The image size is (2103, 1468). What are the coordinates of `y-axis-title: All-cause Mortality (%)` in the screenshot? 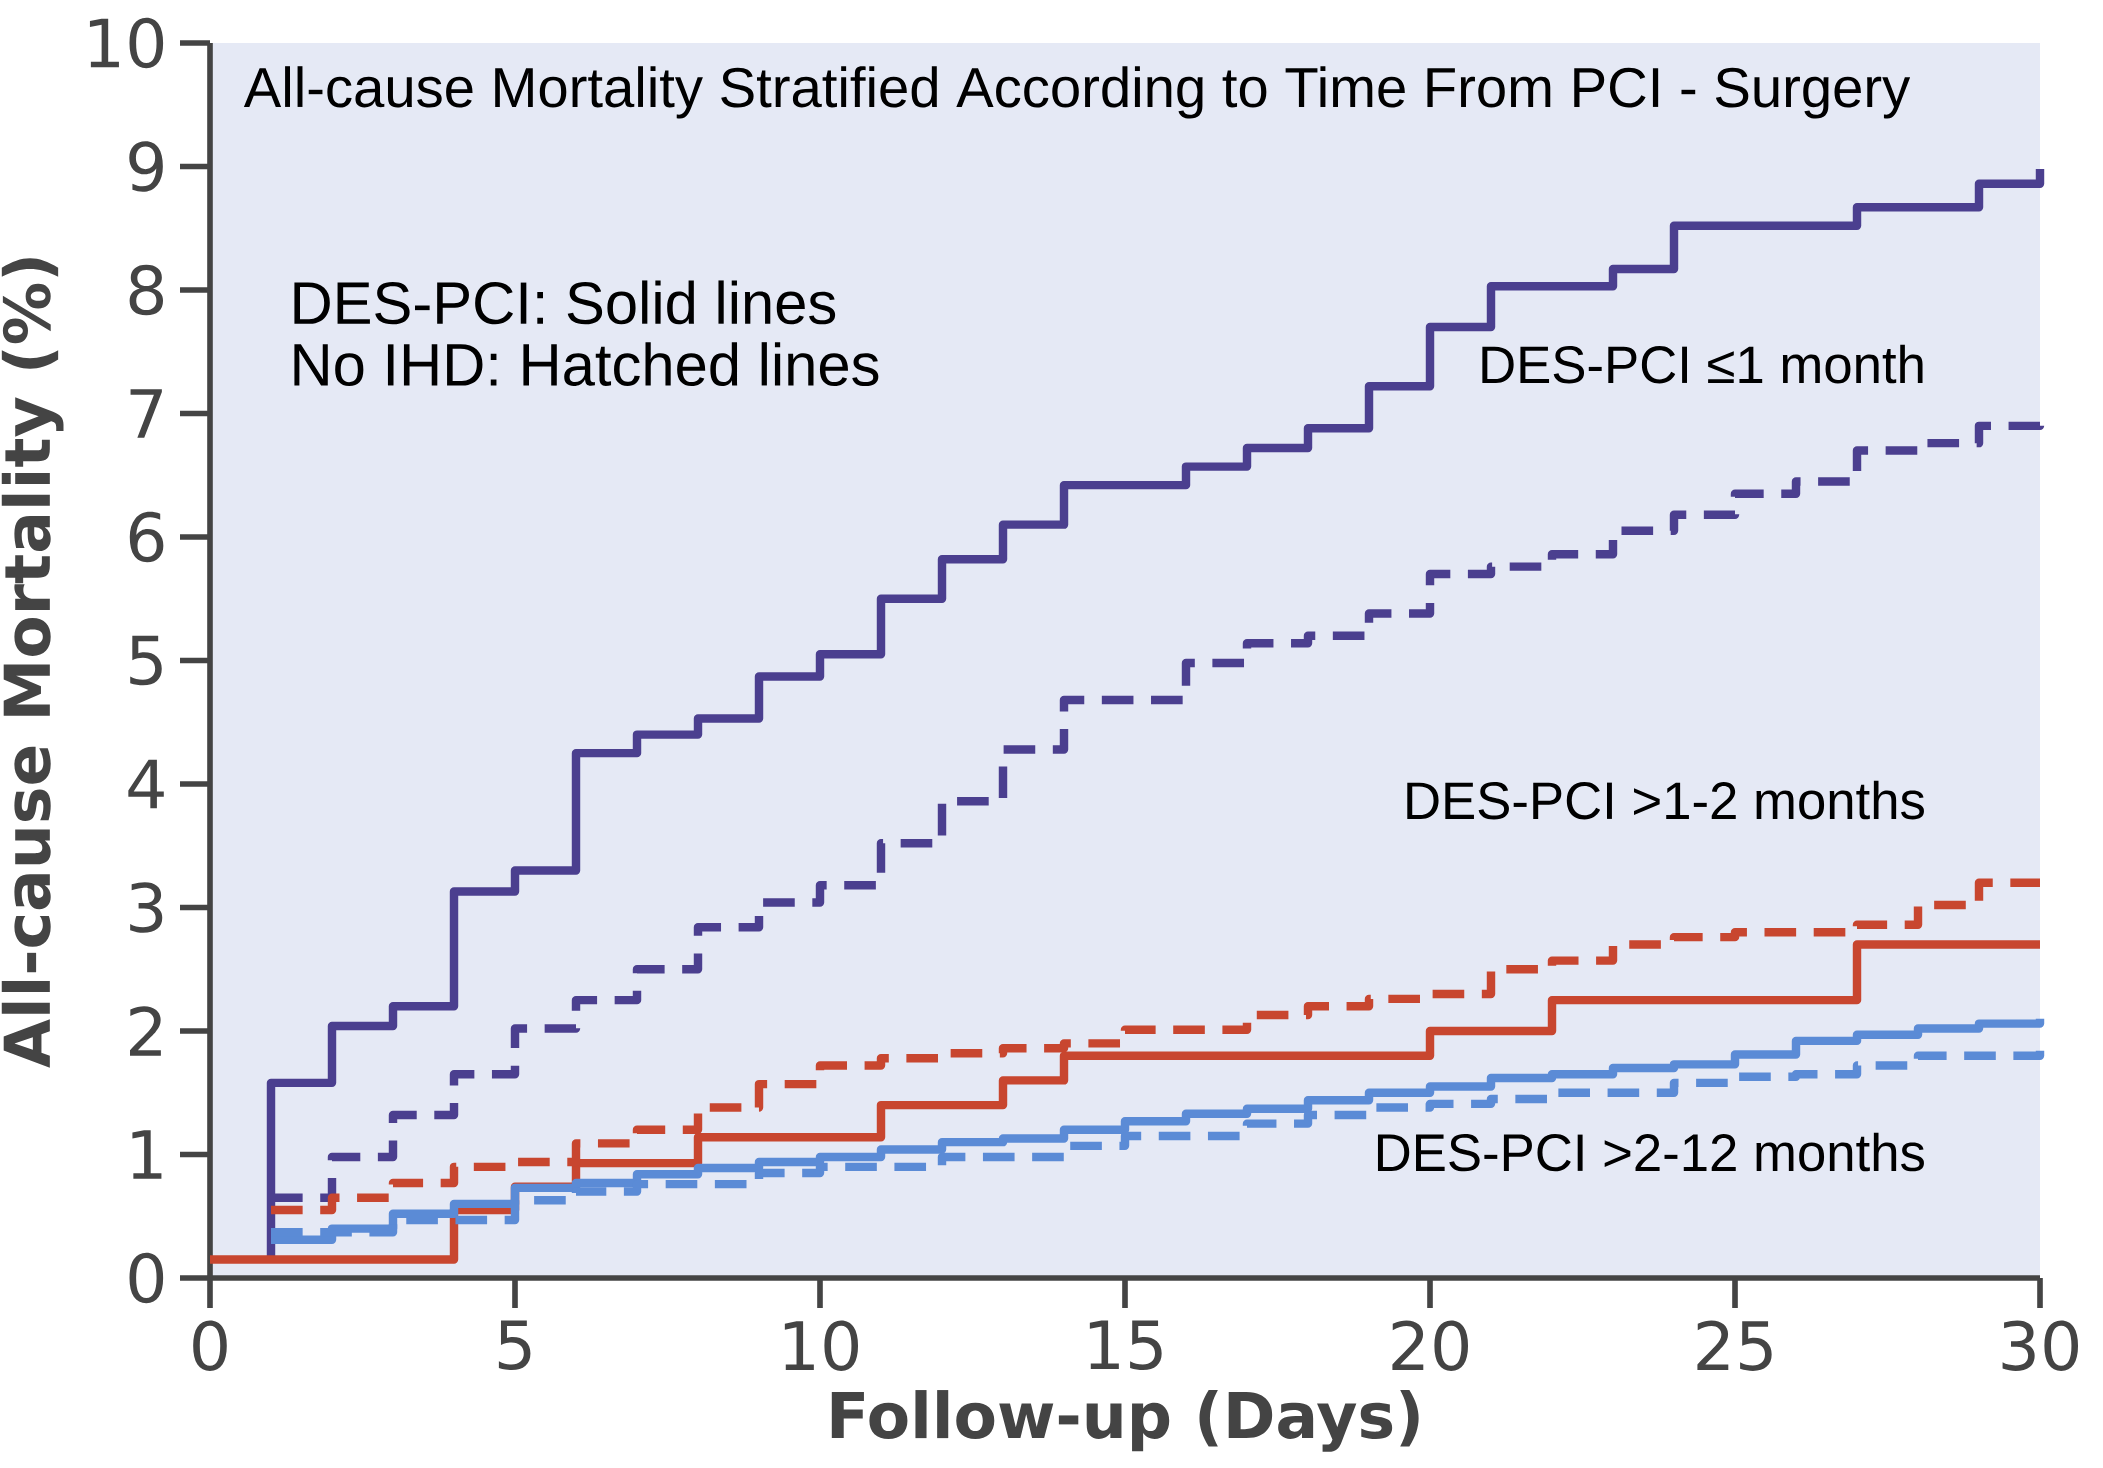 It's located at (32, 663).